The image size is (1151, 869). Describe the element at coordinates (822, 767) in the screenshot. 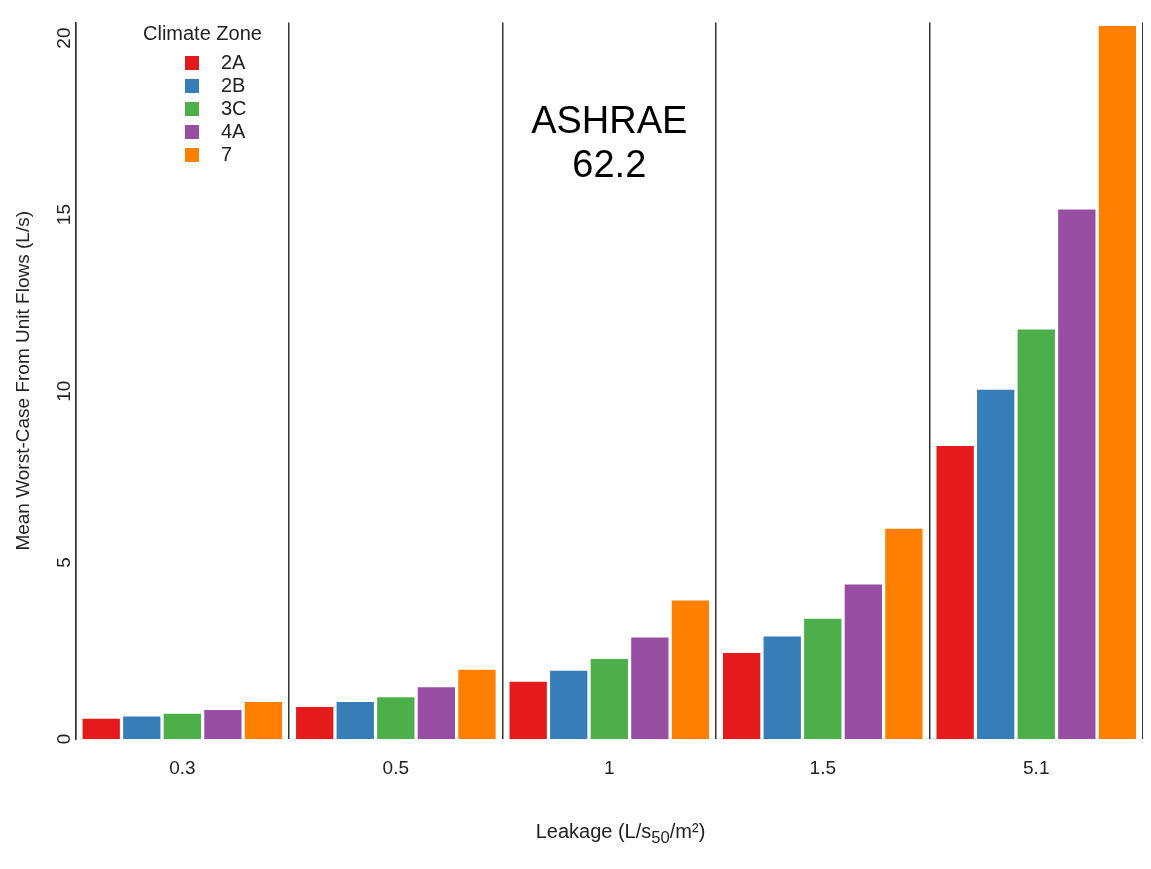

I see `x-tick-label: 1.5` at that location.